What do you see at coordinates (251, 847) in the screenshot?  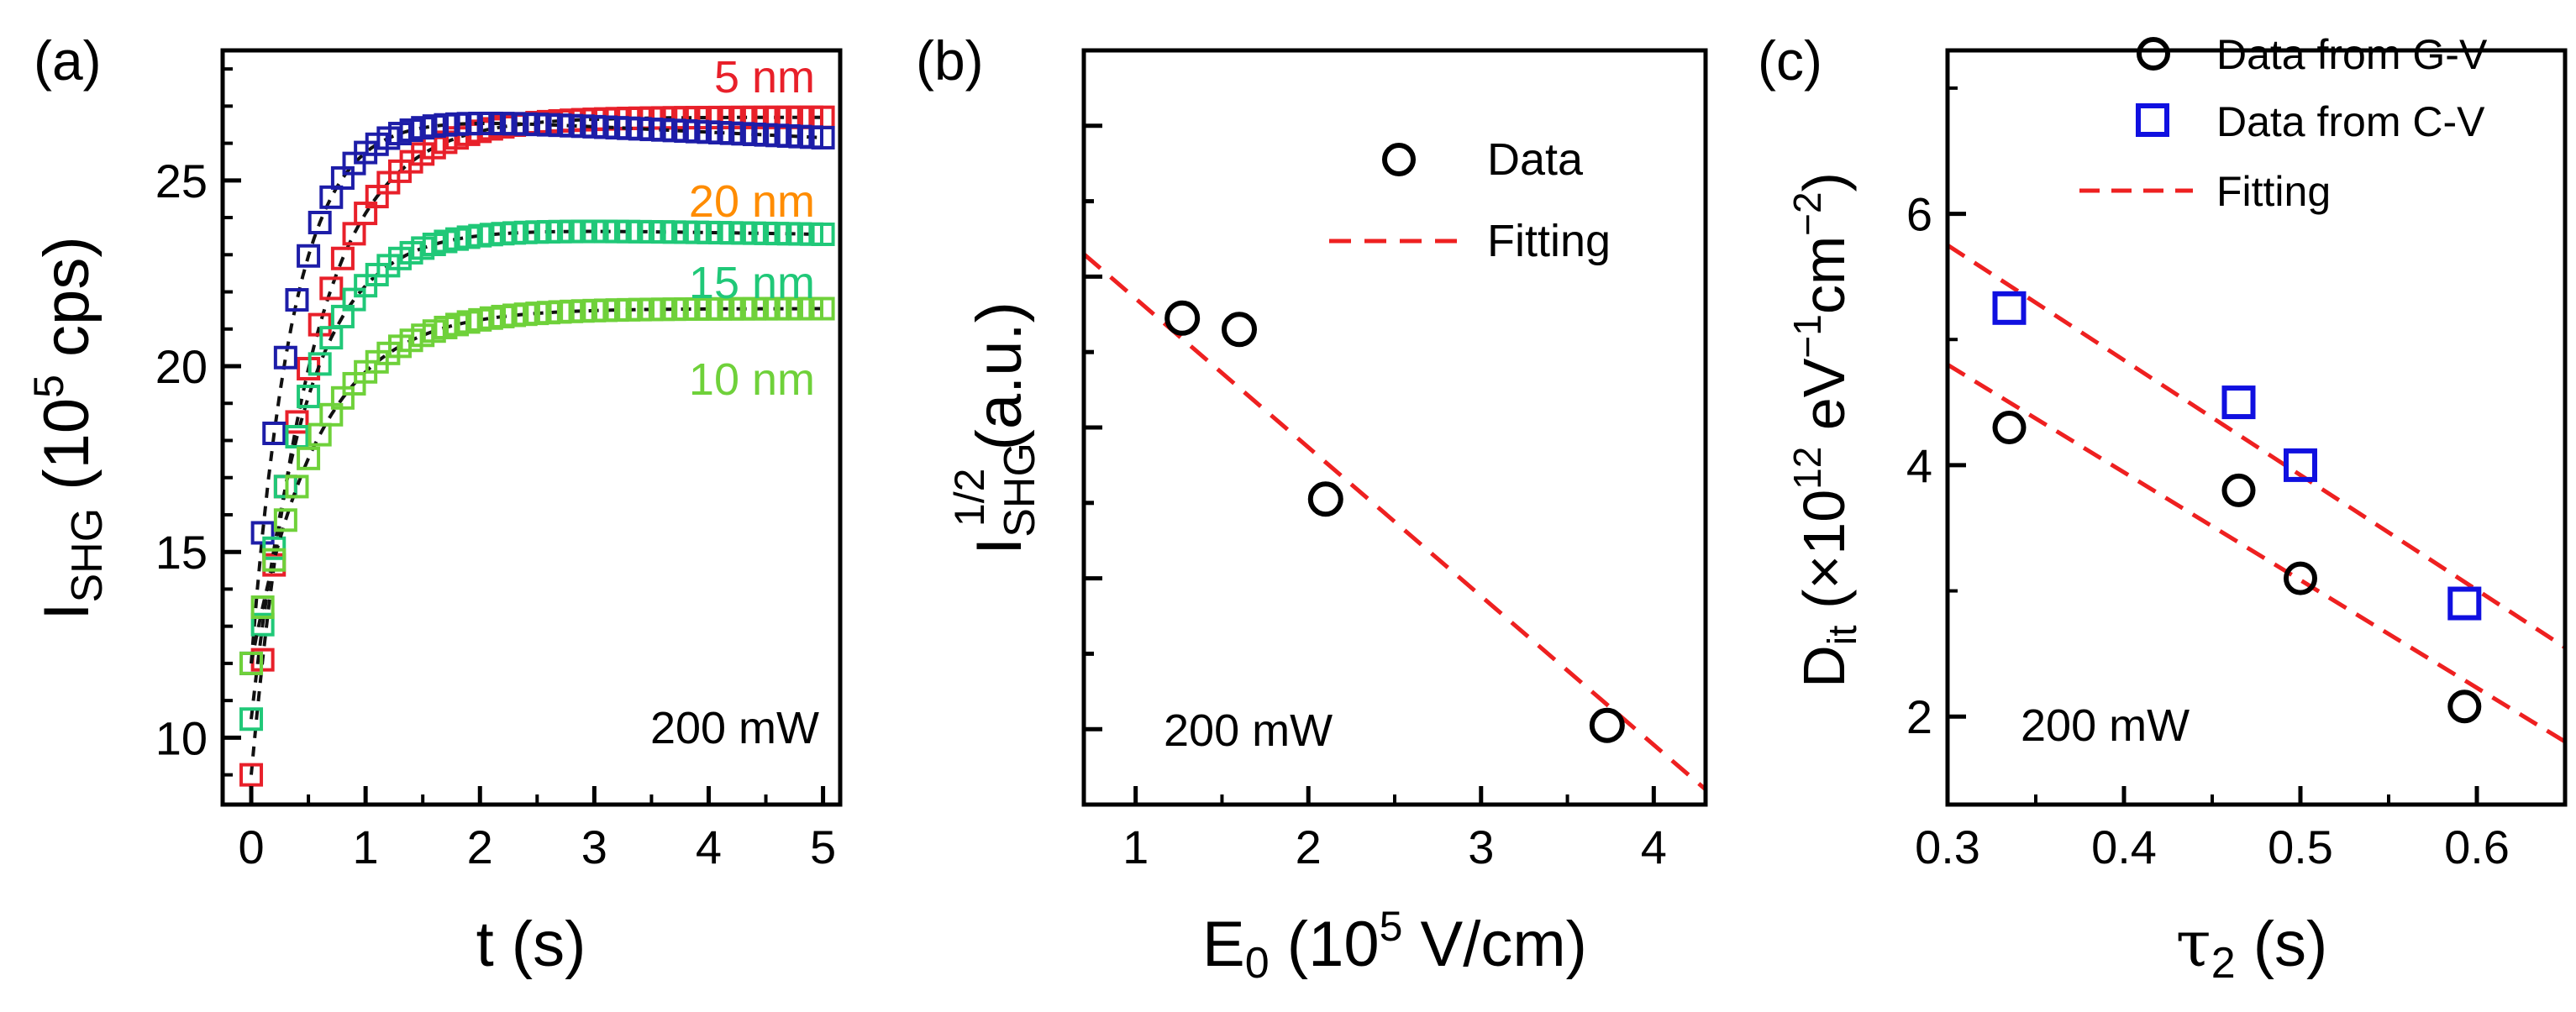 I see `x-tick-label: 0` at bounding box center [251, 847].